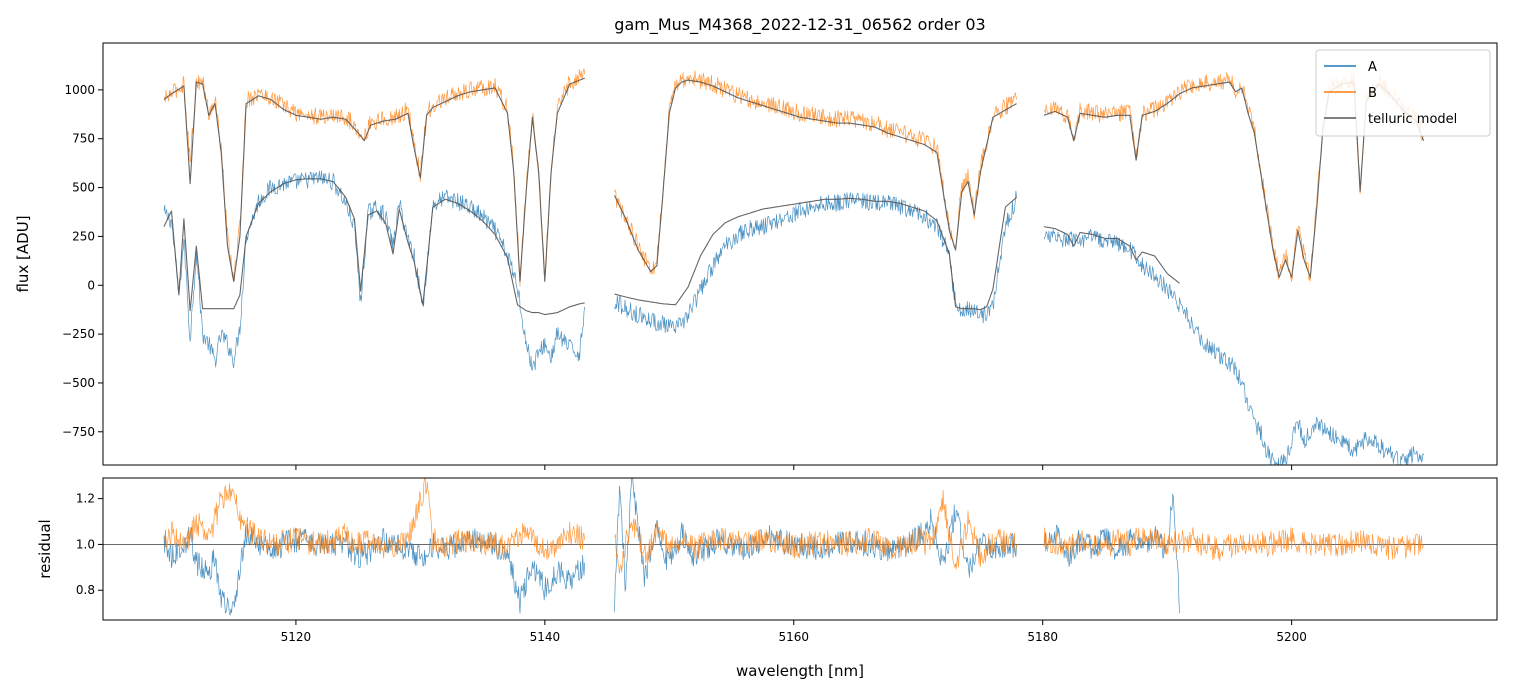 Image resolution: width=1513 pixels, height=696 pixels. Describe the element at coordinates (45, 548) in the screenshot. I see `residual-y-axis-label: residual` at that location.